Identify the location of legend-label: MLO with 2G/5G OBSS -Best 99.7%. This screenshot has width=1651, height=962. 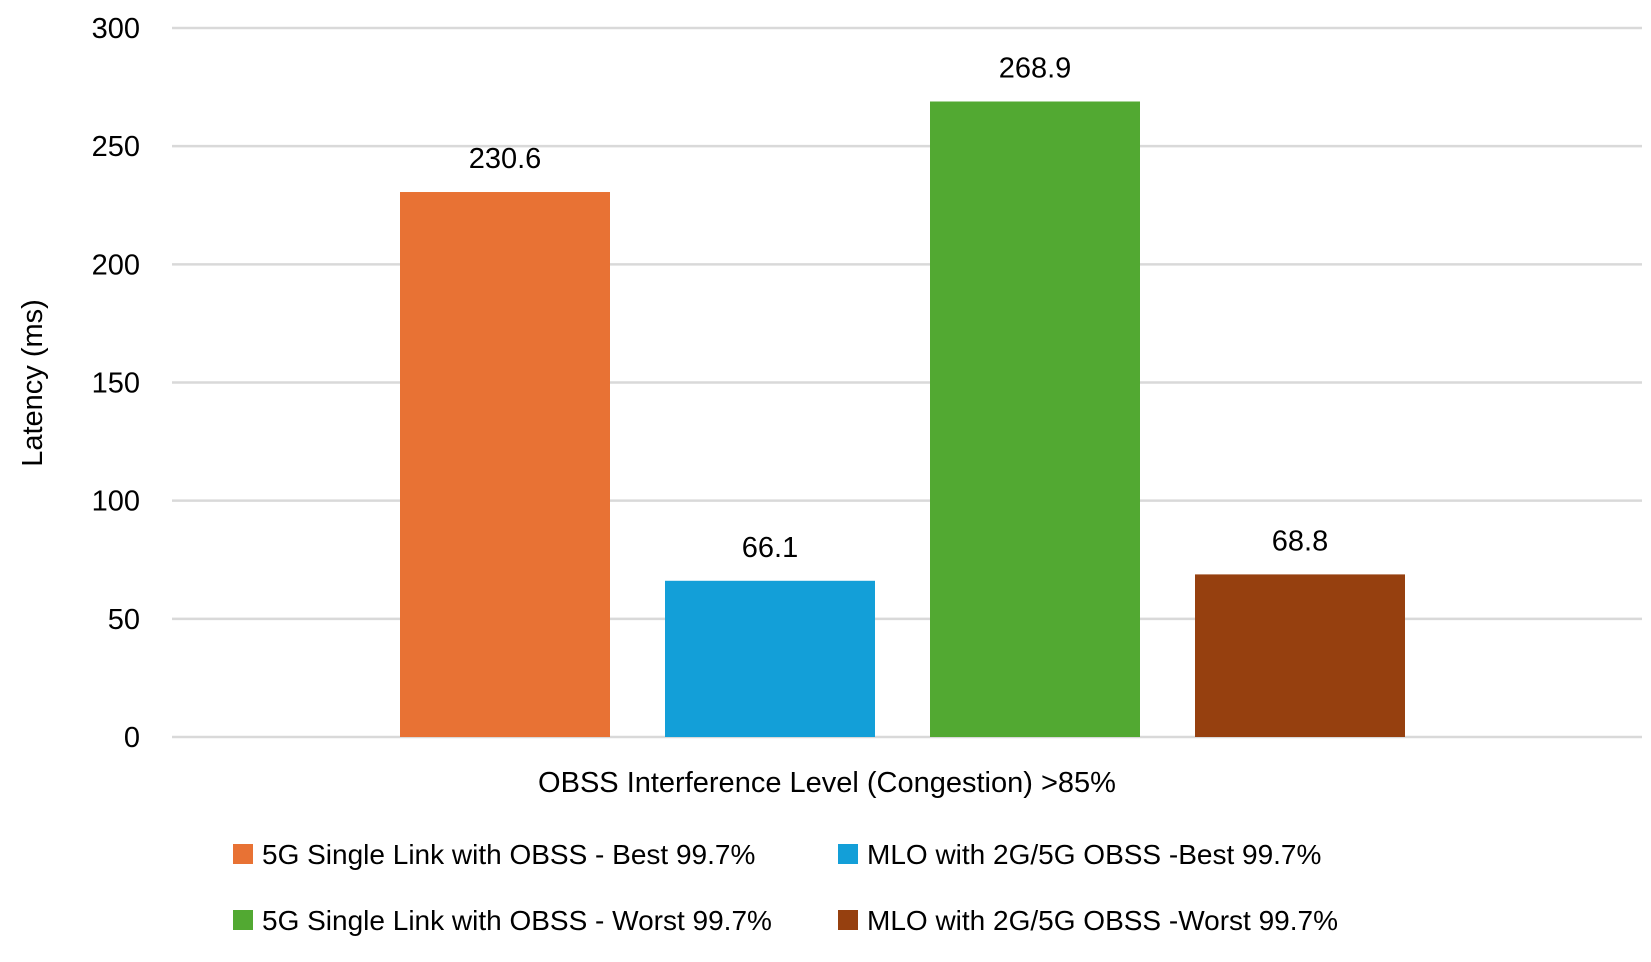
(1094, 854).